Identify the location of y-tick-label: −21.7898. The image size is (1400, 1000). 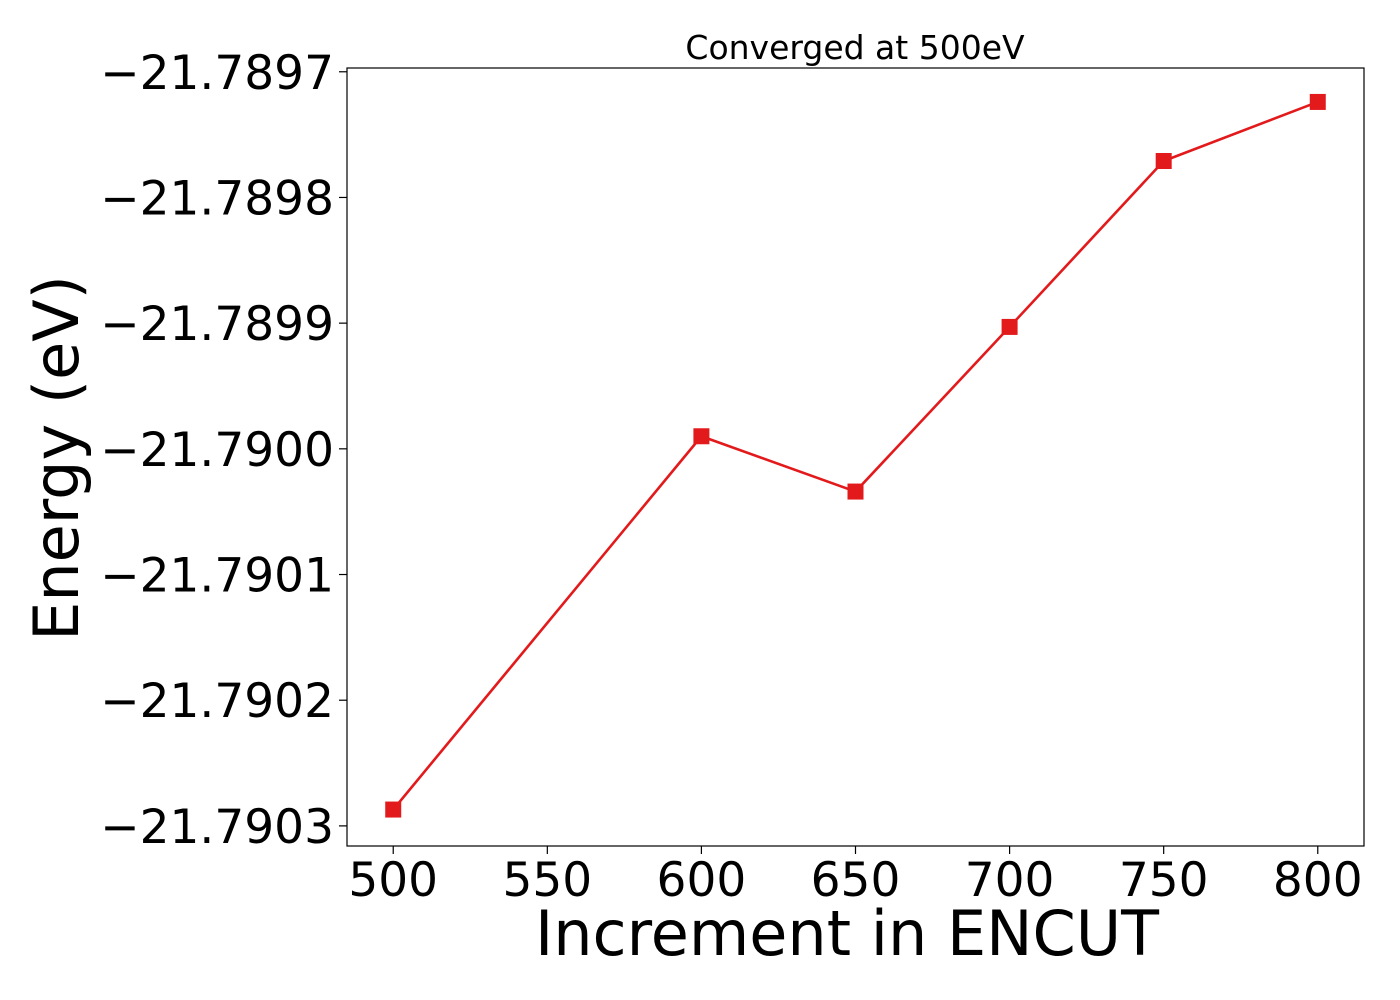
(217, 198).